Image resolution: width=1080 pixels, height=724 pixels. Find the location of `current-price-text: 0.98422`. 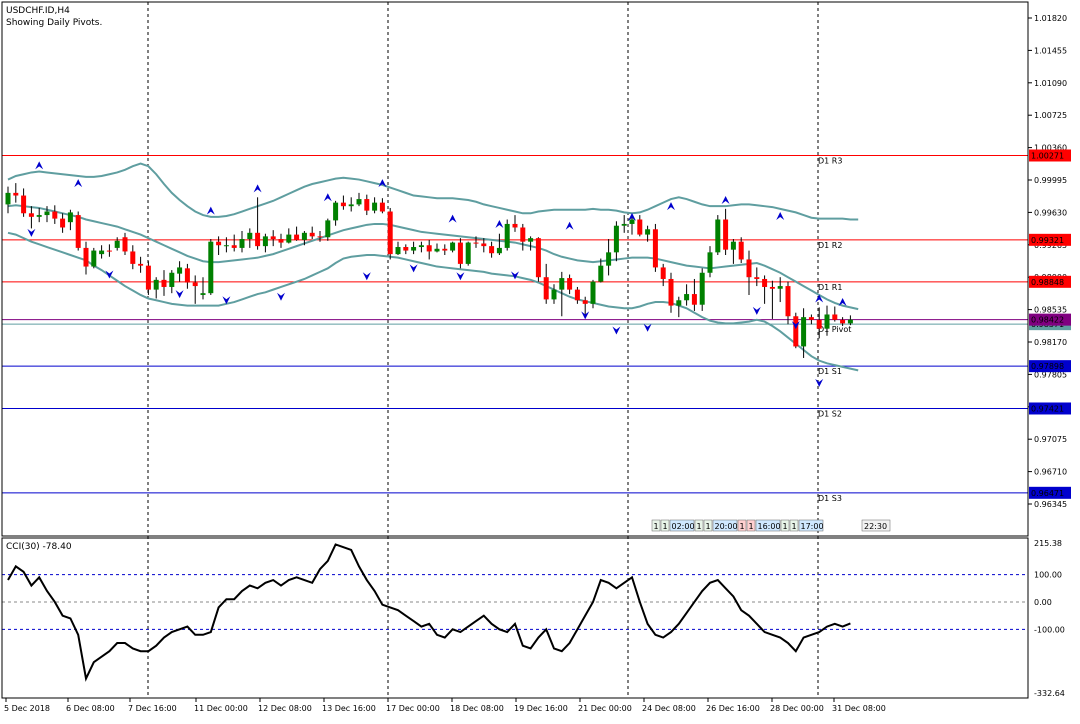

current-price-text: 0.98422 is located at coordinates (1047, 320).